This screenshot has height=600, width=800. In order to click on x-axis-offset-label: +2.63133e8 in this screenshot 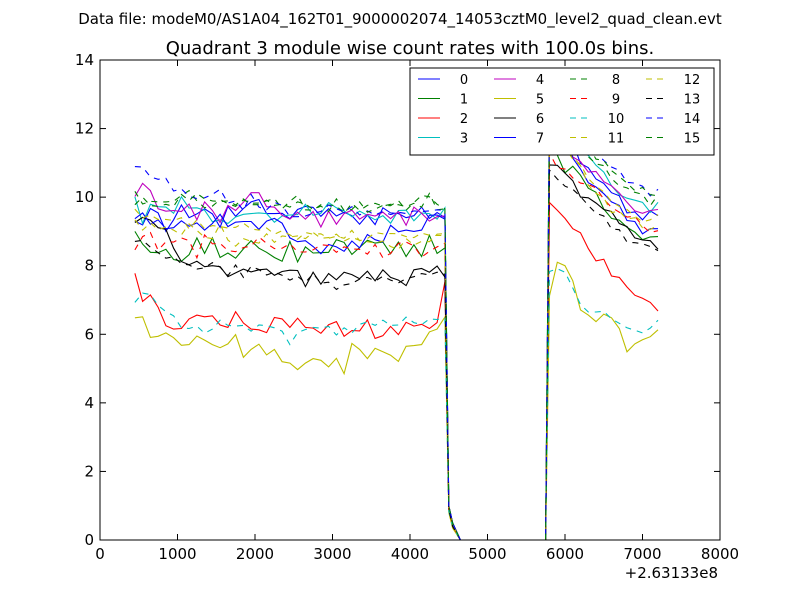, I will do `click(671, 573)`.